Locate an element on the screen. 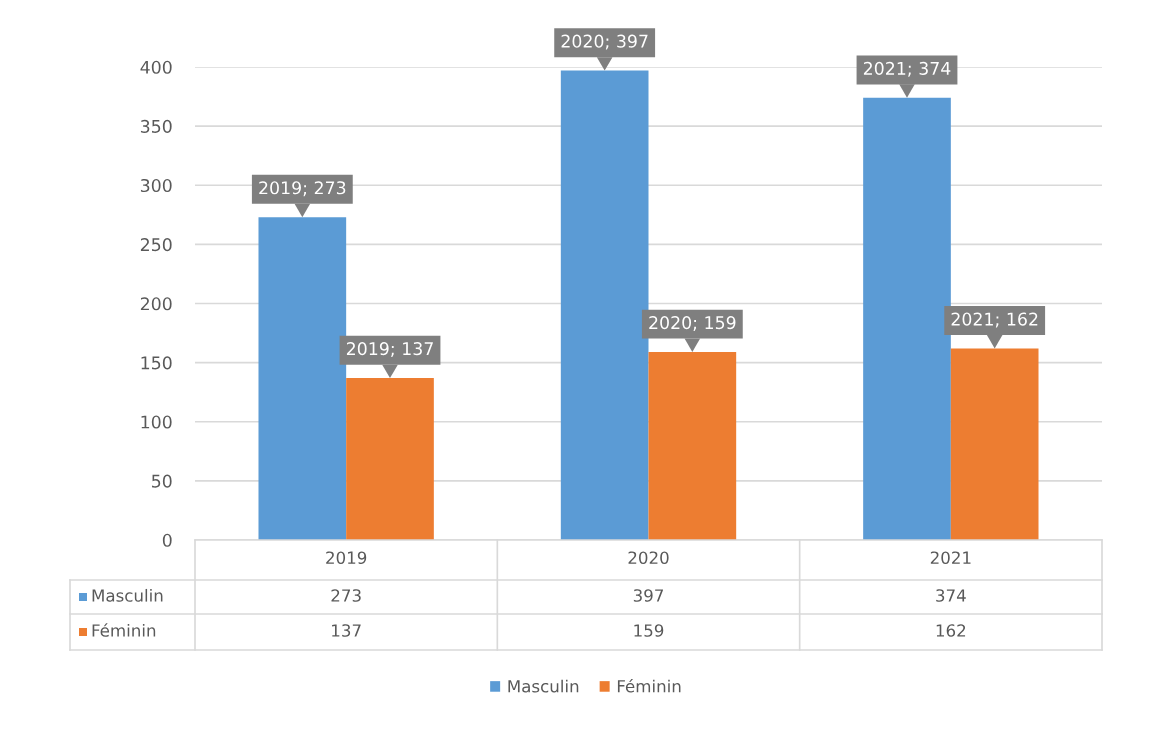 Image resolution: width=1172 pixels, height=729 pixels. annotation: 2020; 159 is located at coordinates (692, 323).